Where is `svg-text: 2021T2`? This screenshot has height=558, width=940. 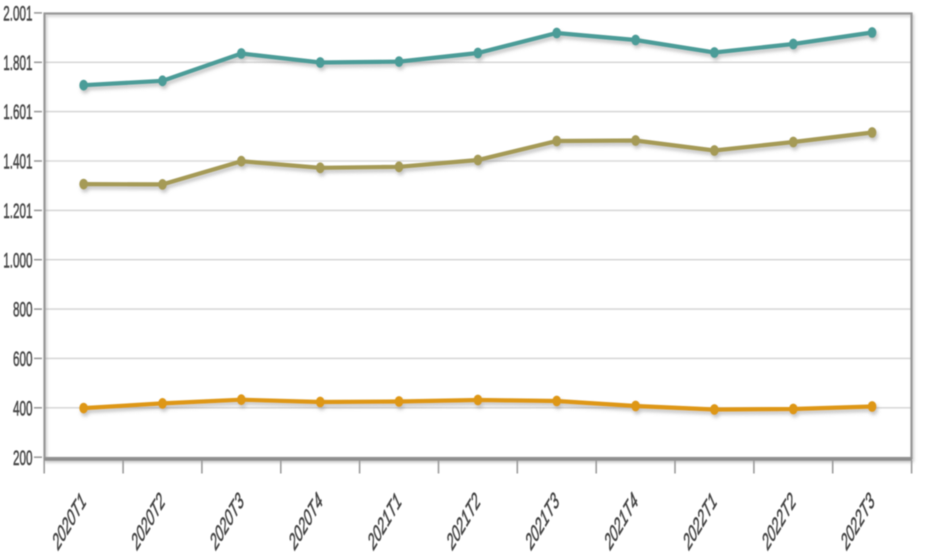
svg-text: 2021T2 is located at coordinates (463, 522).